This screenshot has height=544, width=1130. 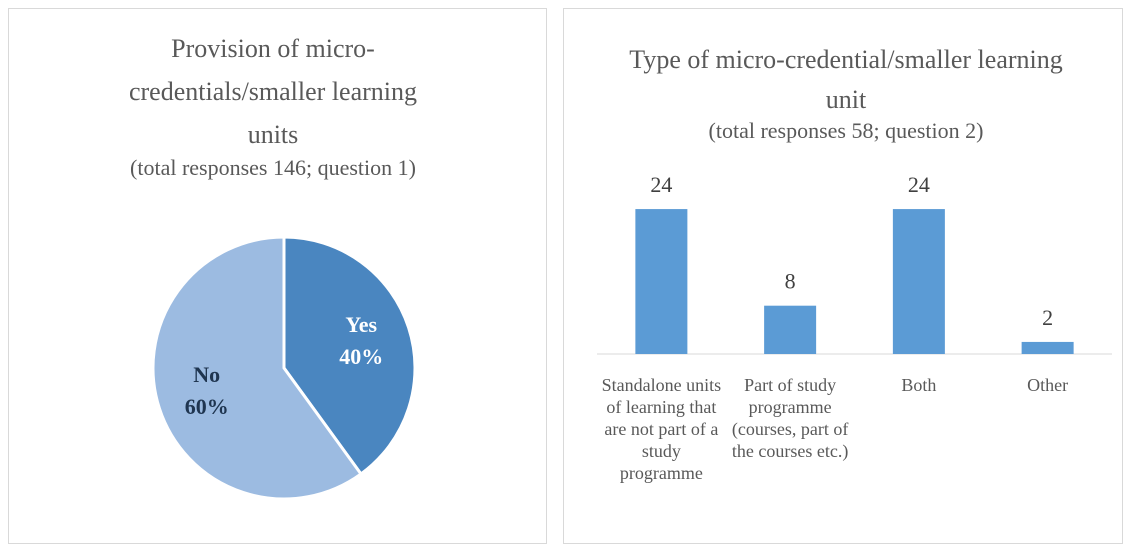 What do you see at coordinates (361, 324) in the screenshot?
I see `slice-label: Yes` at bounding box center [361, 324].